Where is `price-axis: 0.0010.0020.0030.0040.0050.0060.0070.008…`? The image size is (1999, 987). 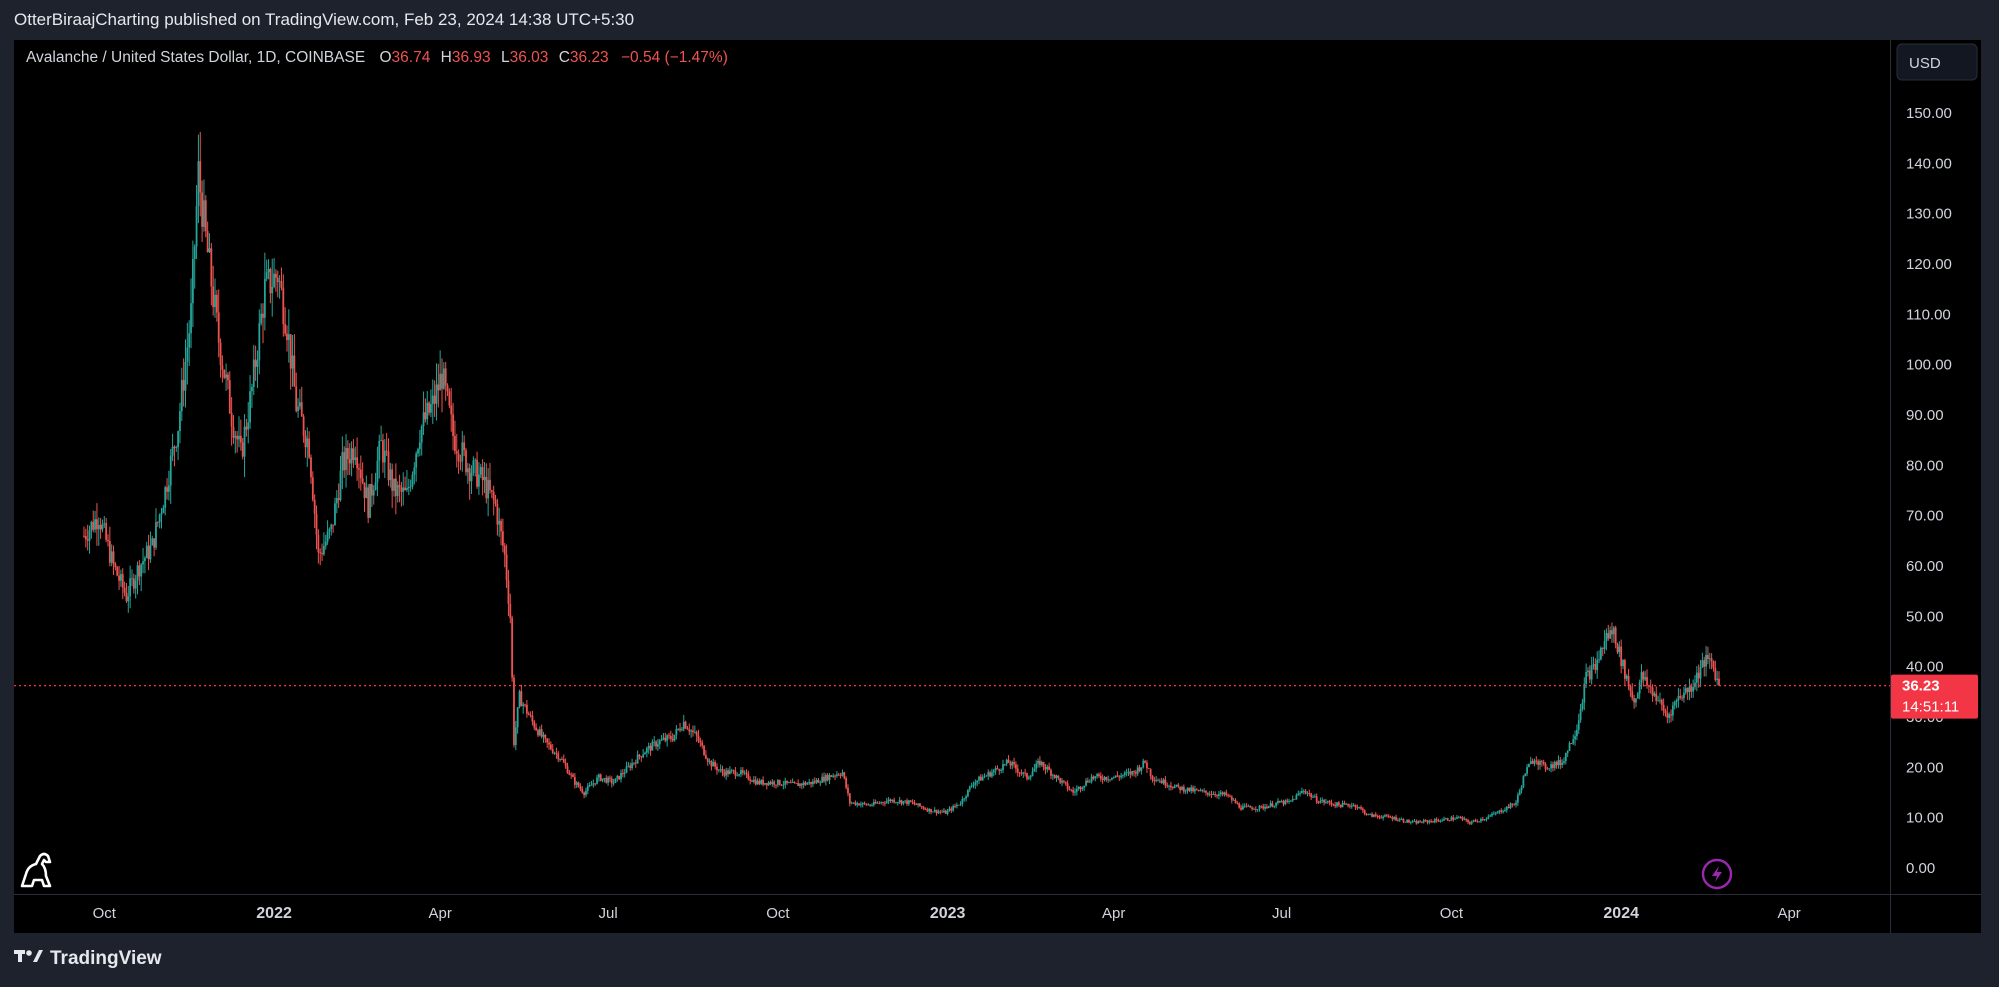
price-axis: 0.0010.0020.0030.0040.0050.0060.0070.008… is located at coordinates (1929, 491).